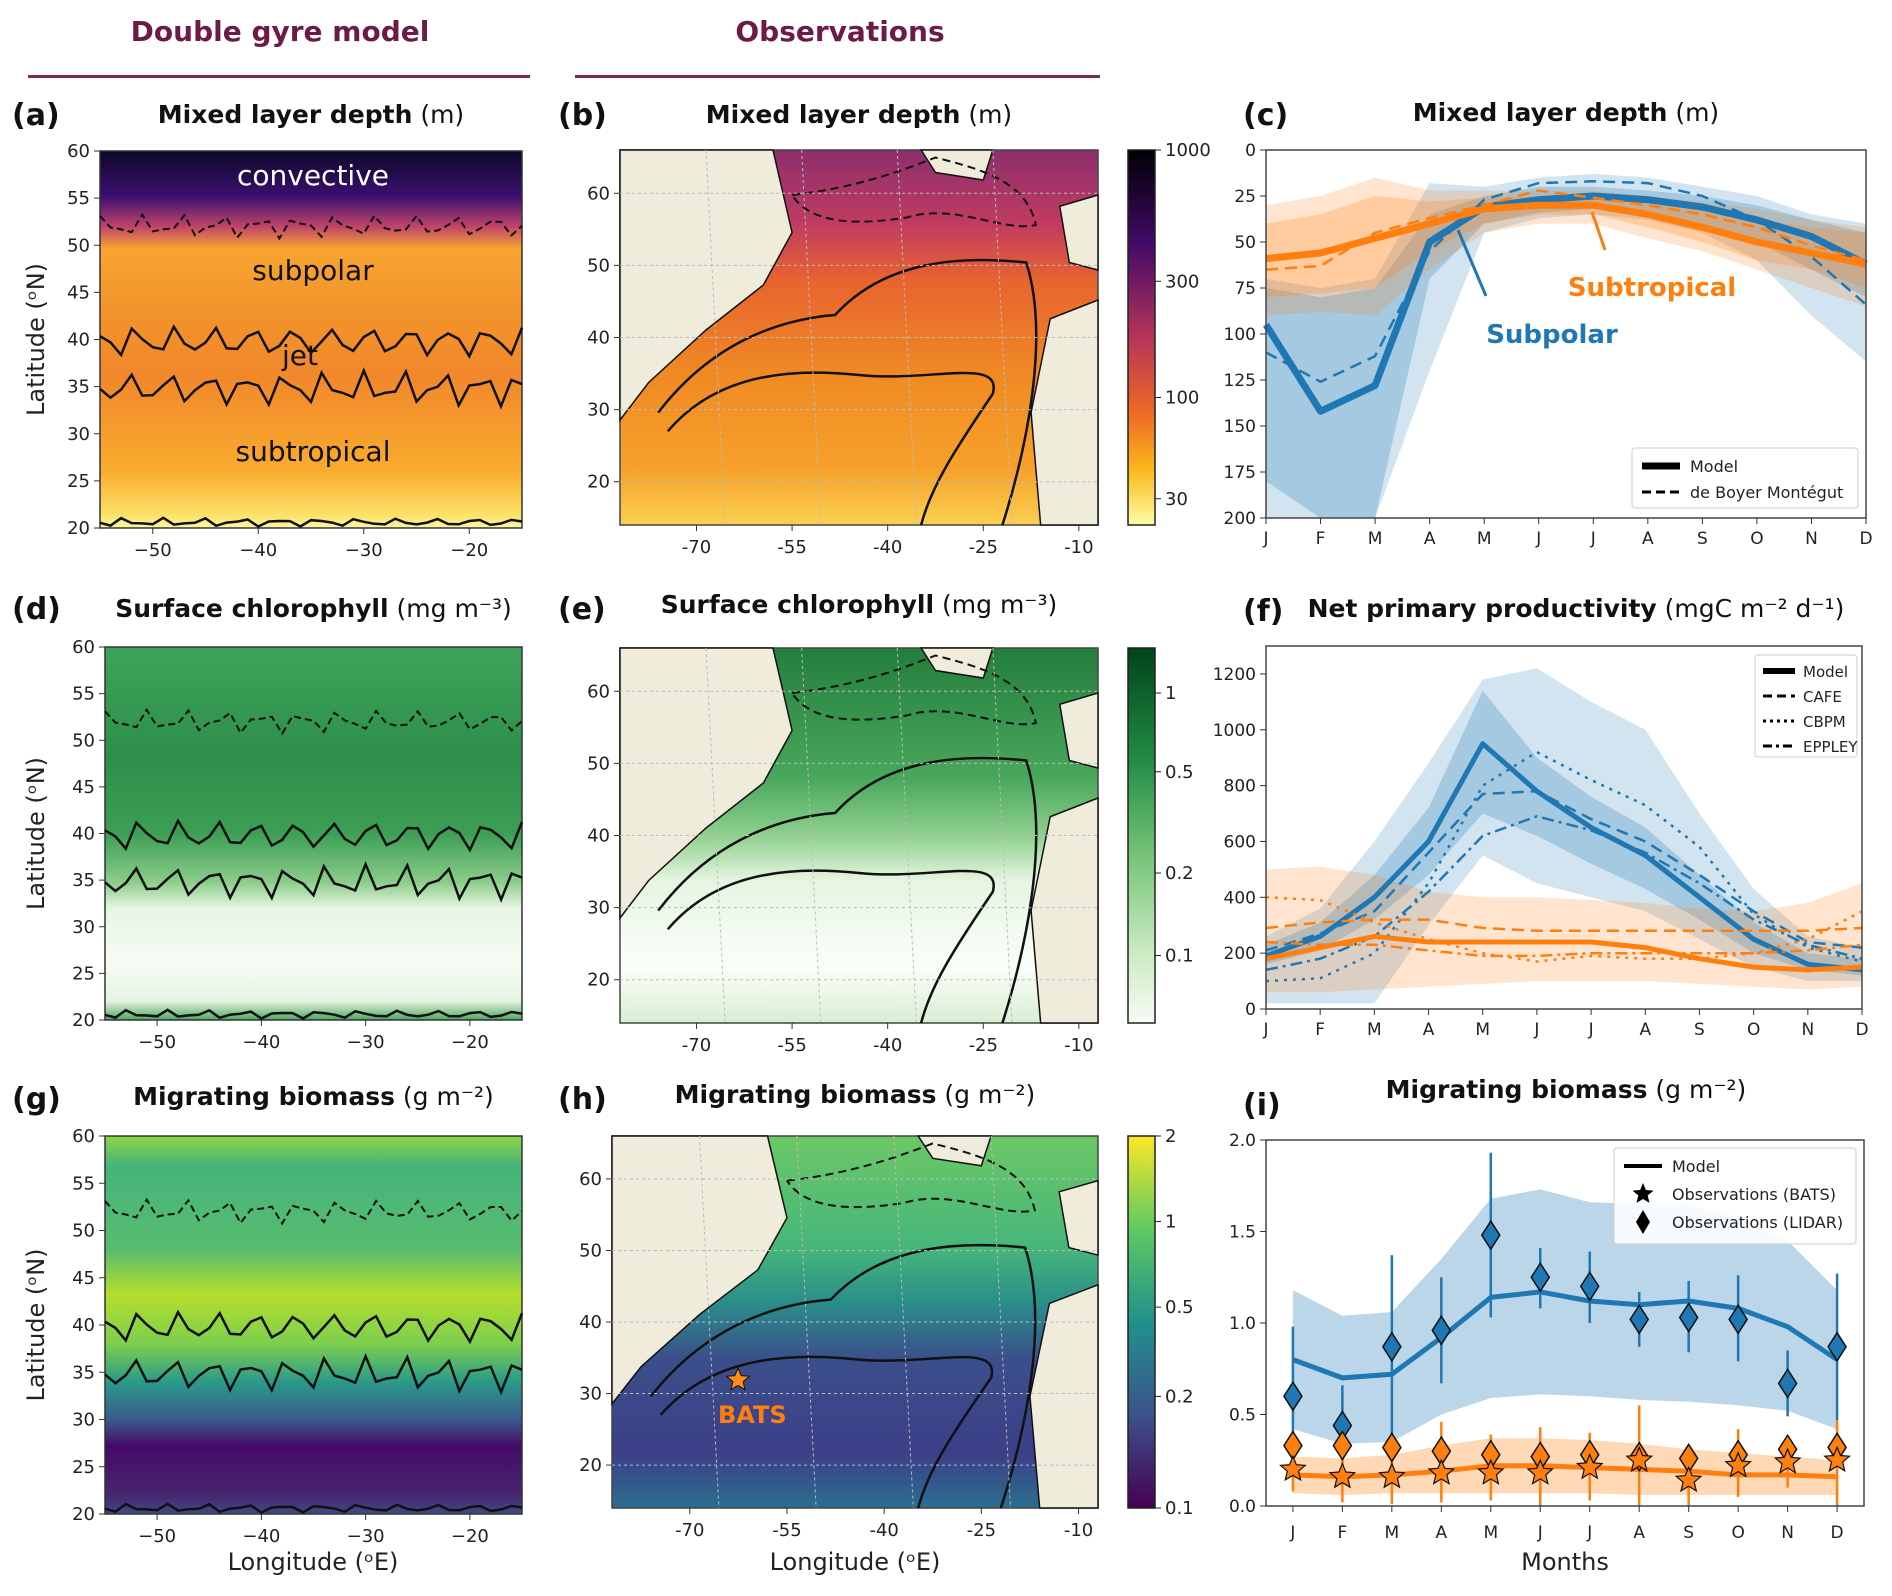 The height and width of the screenshot is (1596, 1892). Describe the element at coordinates (1170, 1136) in the screenshot. I see `colorbar-tick-label: 2` at that location.